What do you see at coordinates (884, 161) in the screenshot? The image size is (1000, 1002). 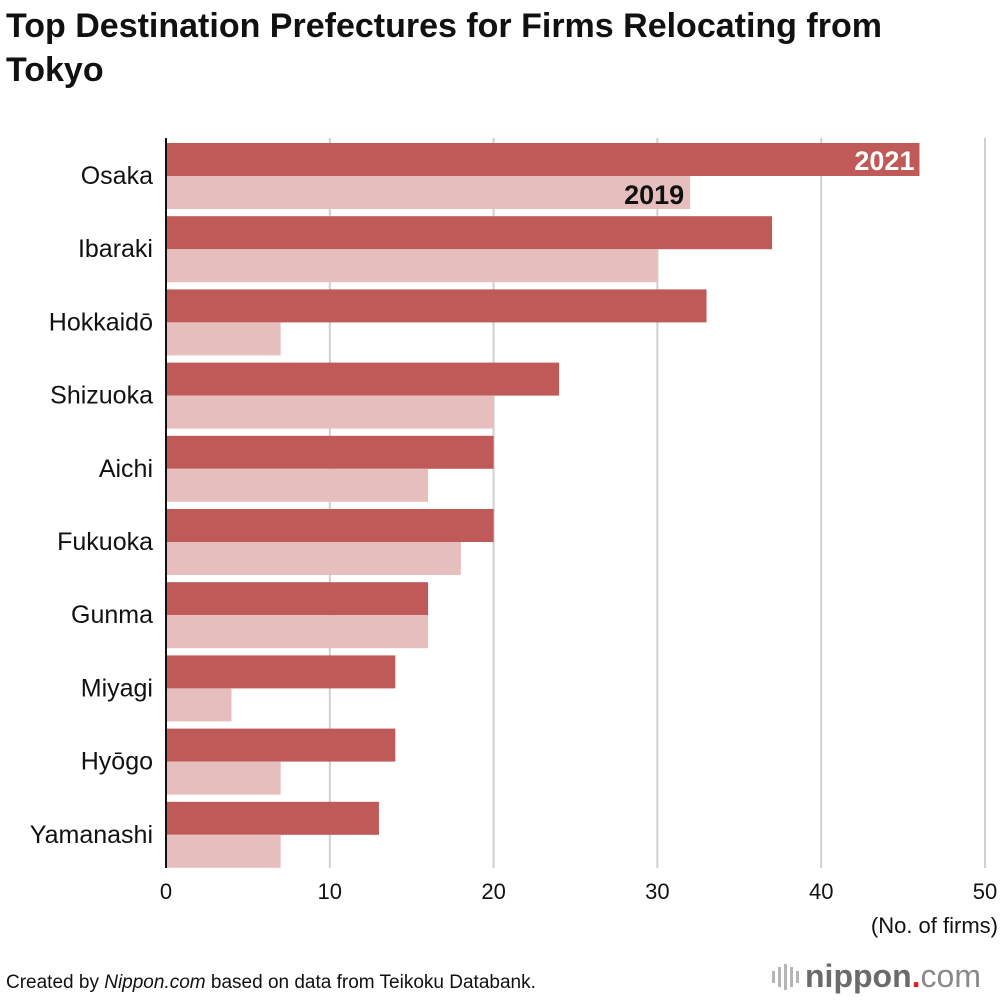 I see `legend-label-2021: 2021` at bounding box center [884, 161].